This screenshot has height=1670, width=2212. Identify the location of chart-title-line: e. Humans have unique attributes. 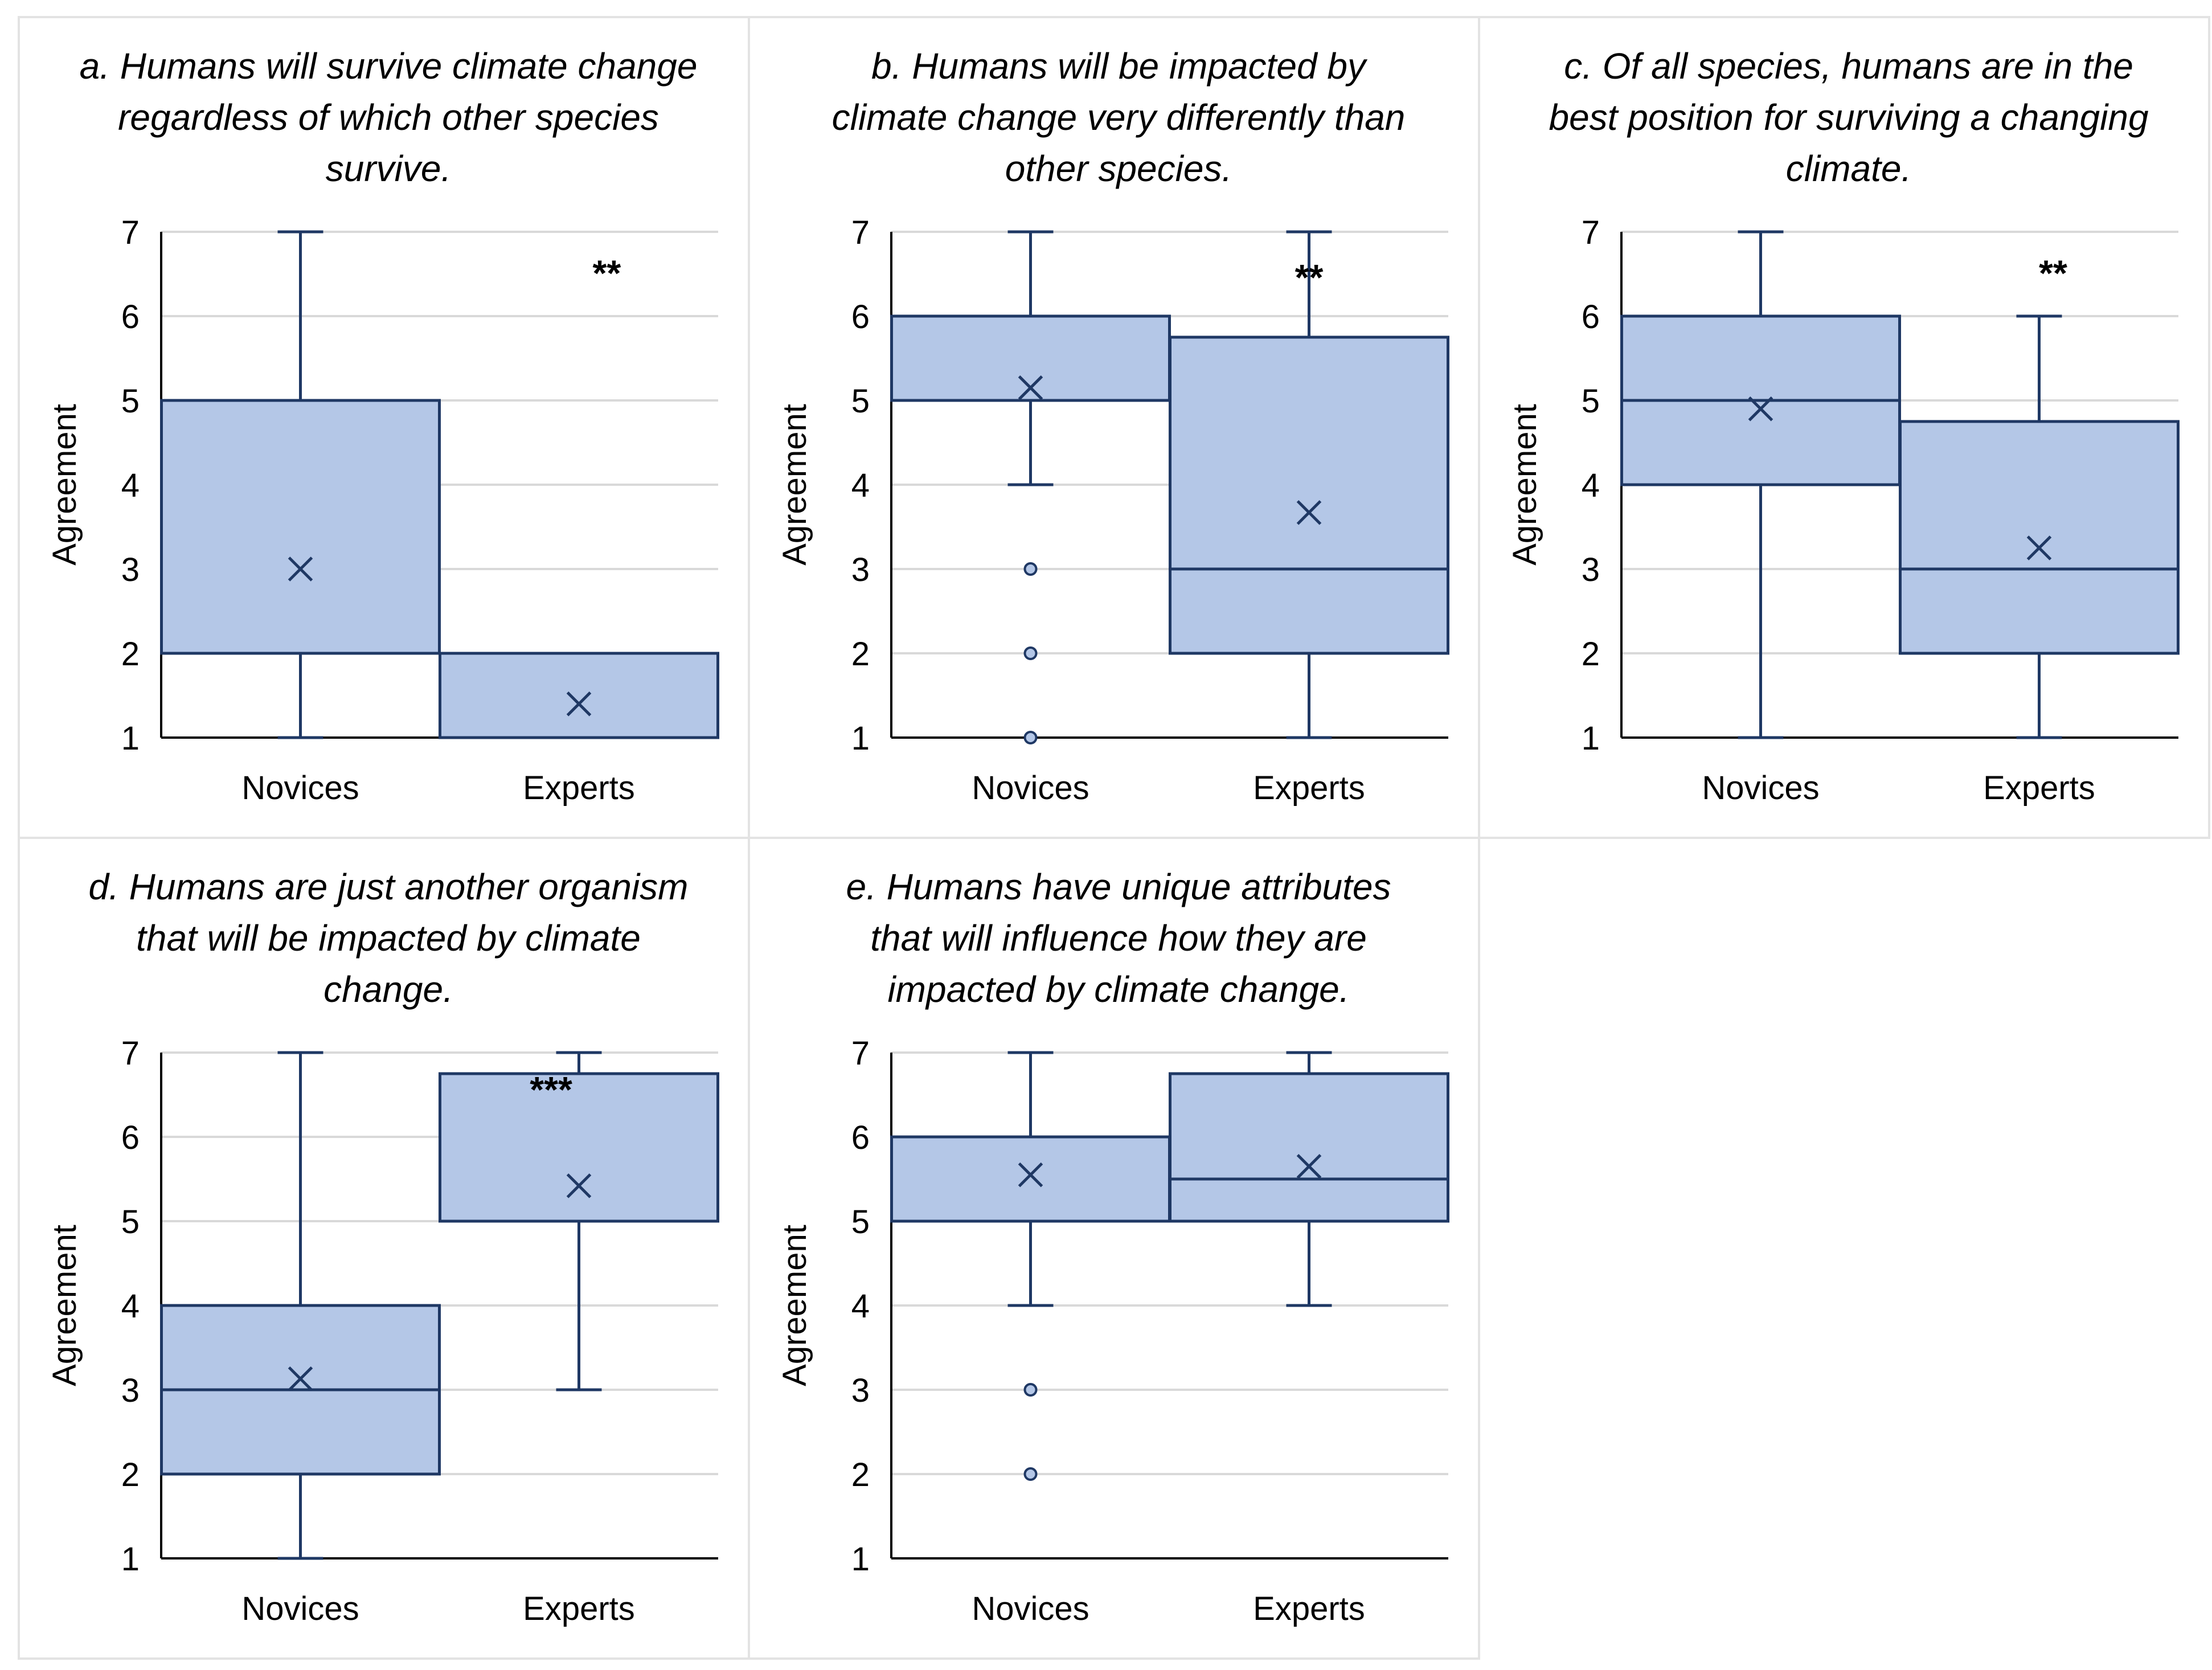
(1118, 886).